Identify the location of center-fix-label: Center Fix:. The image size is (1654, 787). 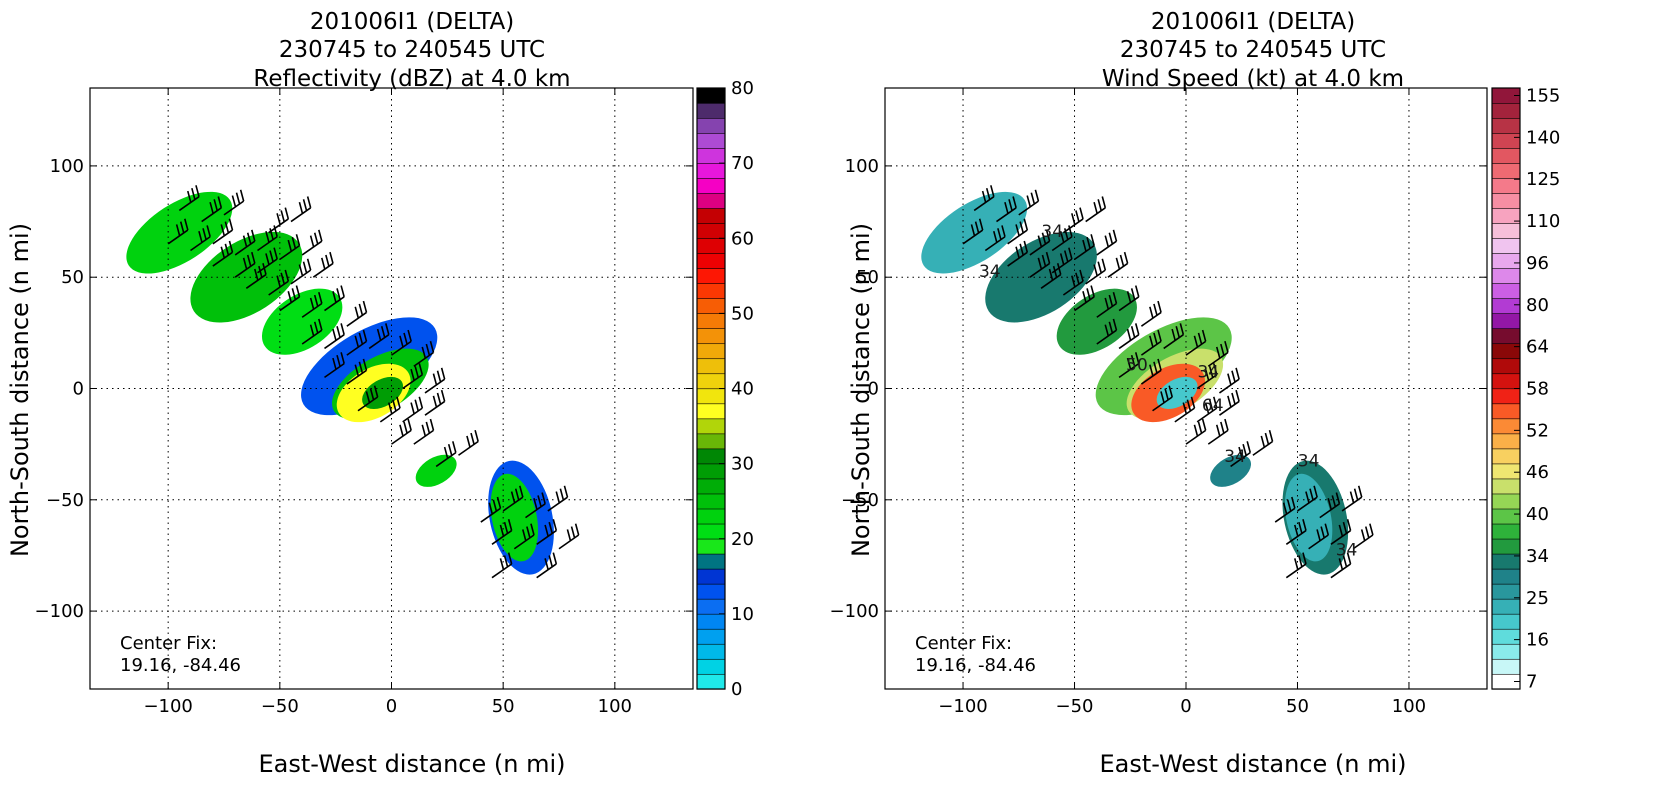
(168, 643).